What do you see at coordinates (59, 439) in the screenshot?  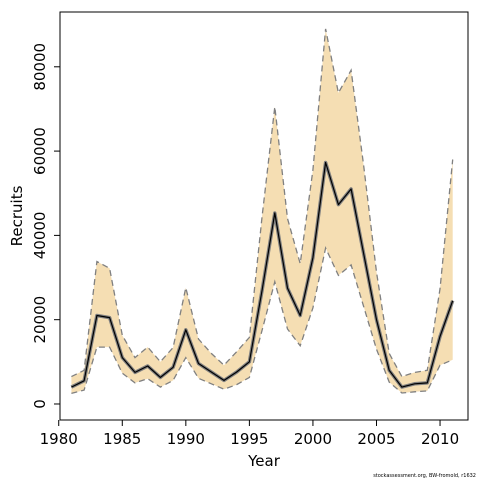 I see `x-tick-label: 1980` at bounding box center [59, 439].